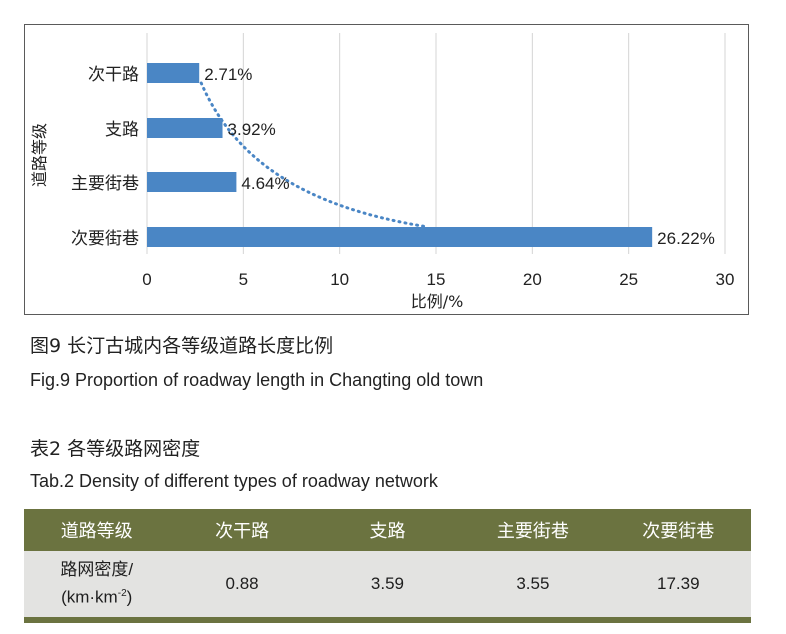 Image resolution: width=786 pixels, height=634 pixels. Describe the element at coordinates (146, 279) in the screenshot. I see `x-tick-label: 0` at that location.